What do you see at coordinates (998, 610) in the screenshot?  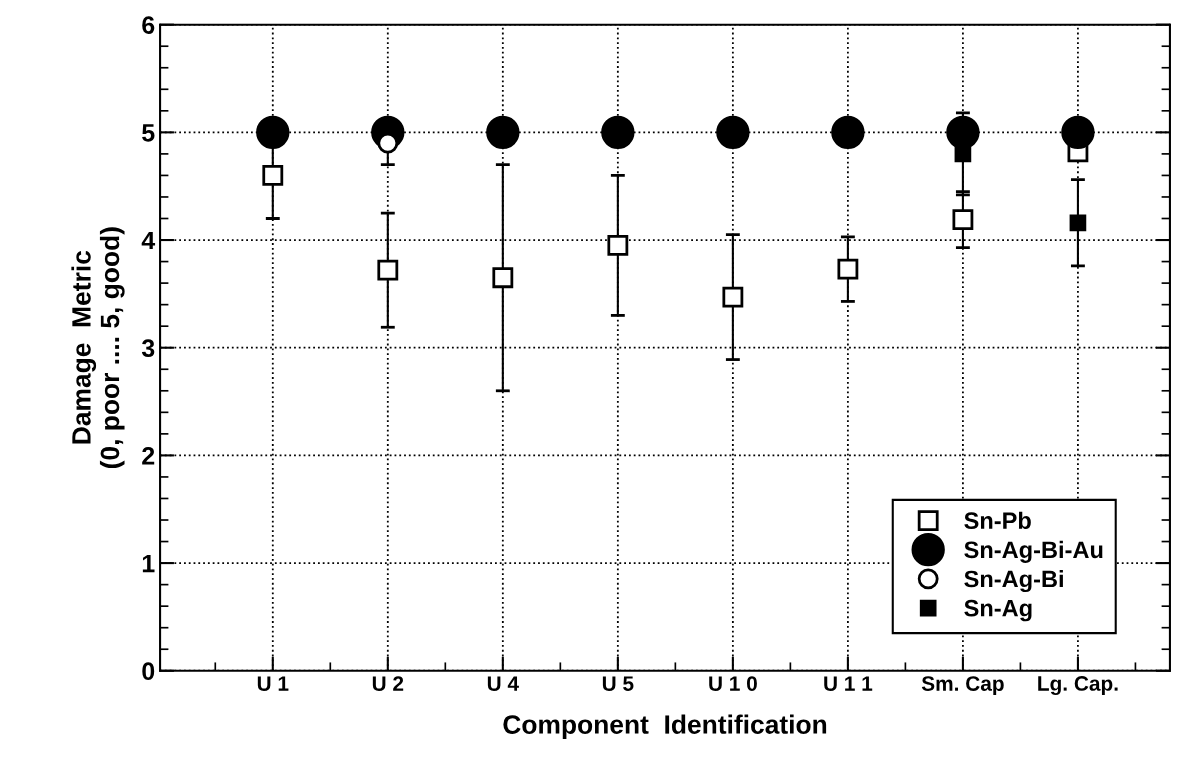 I see `legend-label: Sn-Ag` at bounding box center [998, 610].